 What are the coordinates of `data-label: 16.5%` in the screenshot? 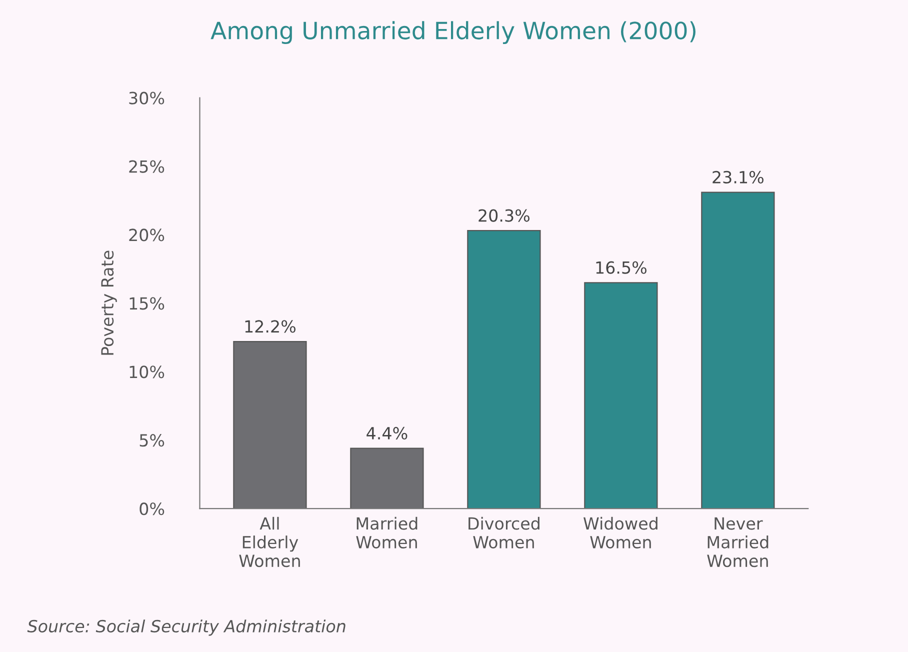 It's located at (621, 267).